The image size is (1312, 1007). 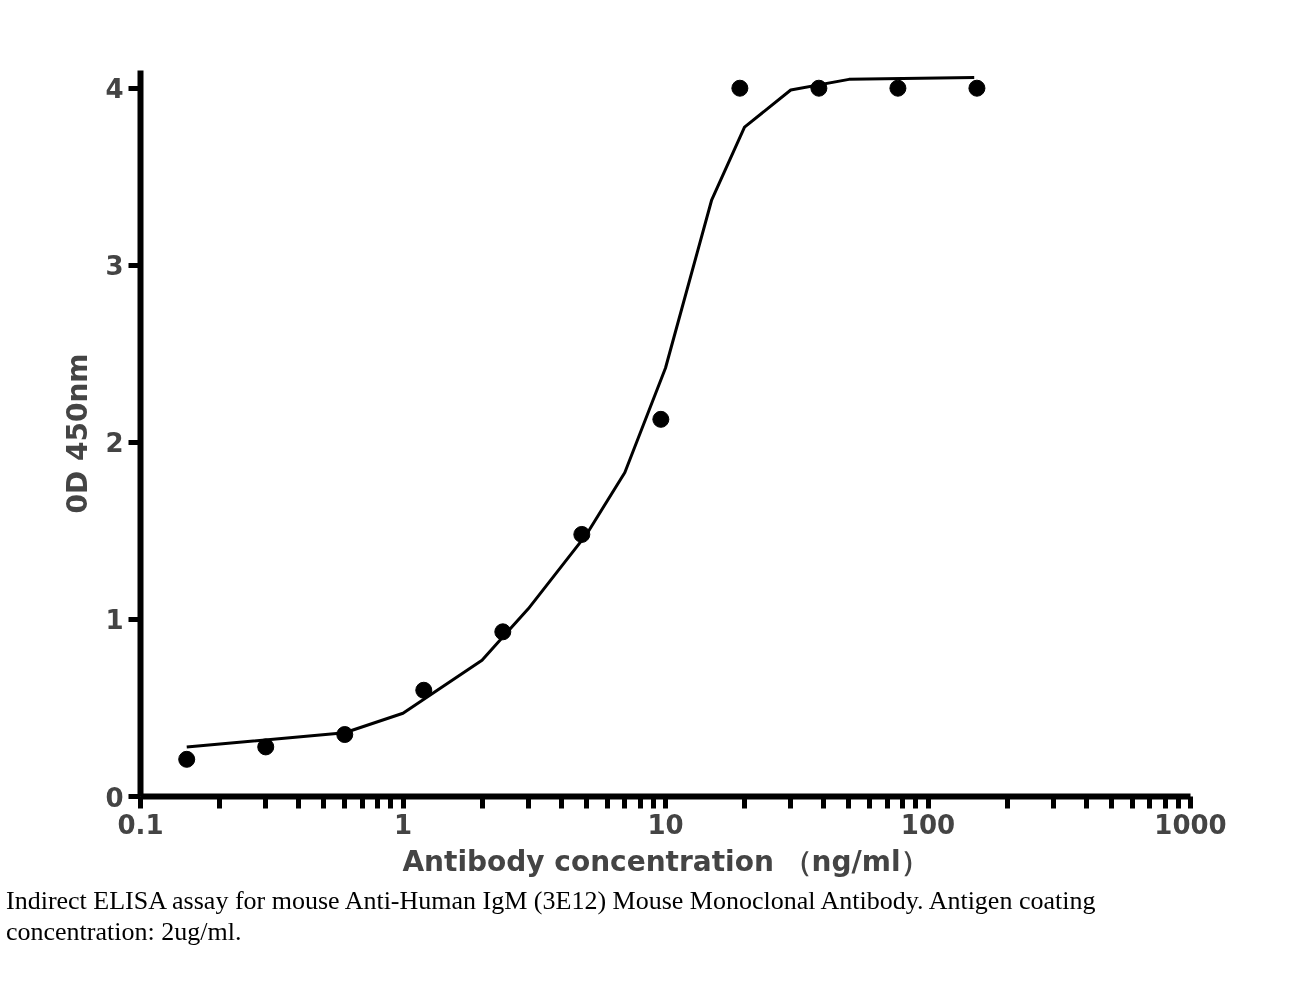 I want to click on y-tick-label: 2, so click(x=114, y=443).